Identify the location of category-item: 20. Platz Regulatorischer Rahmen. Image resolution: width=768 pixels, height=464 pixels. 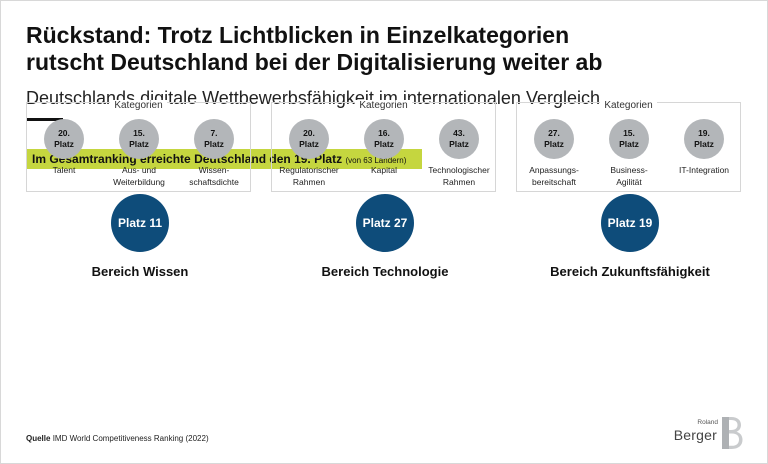
(309, 153).